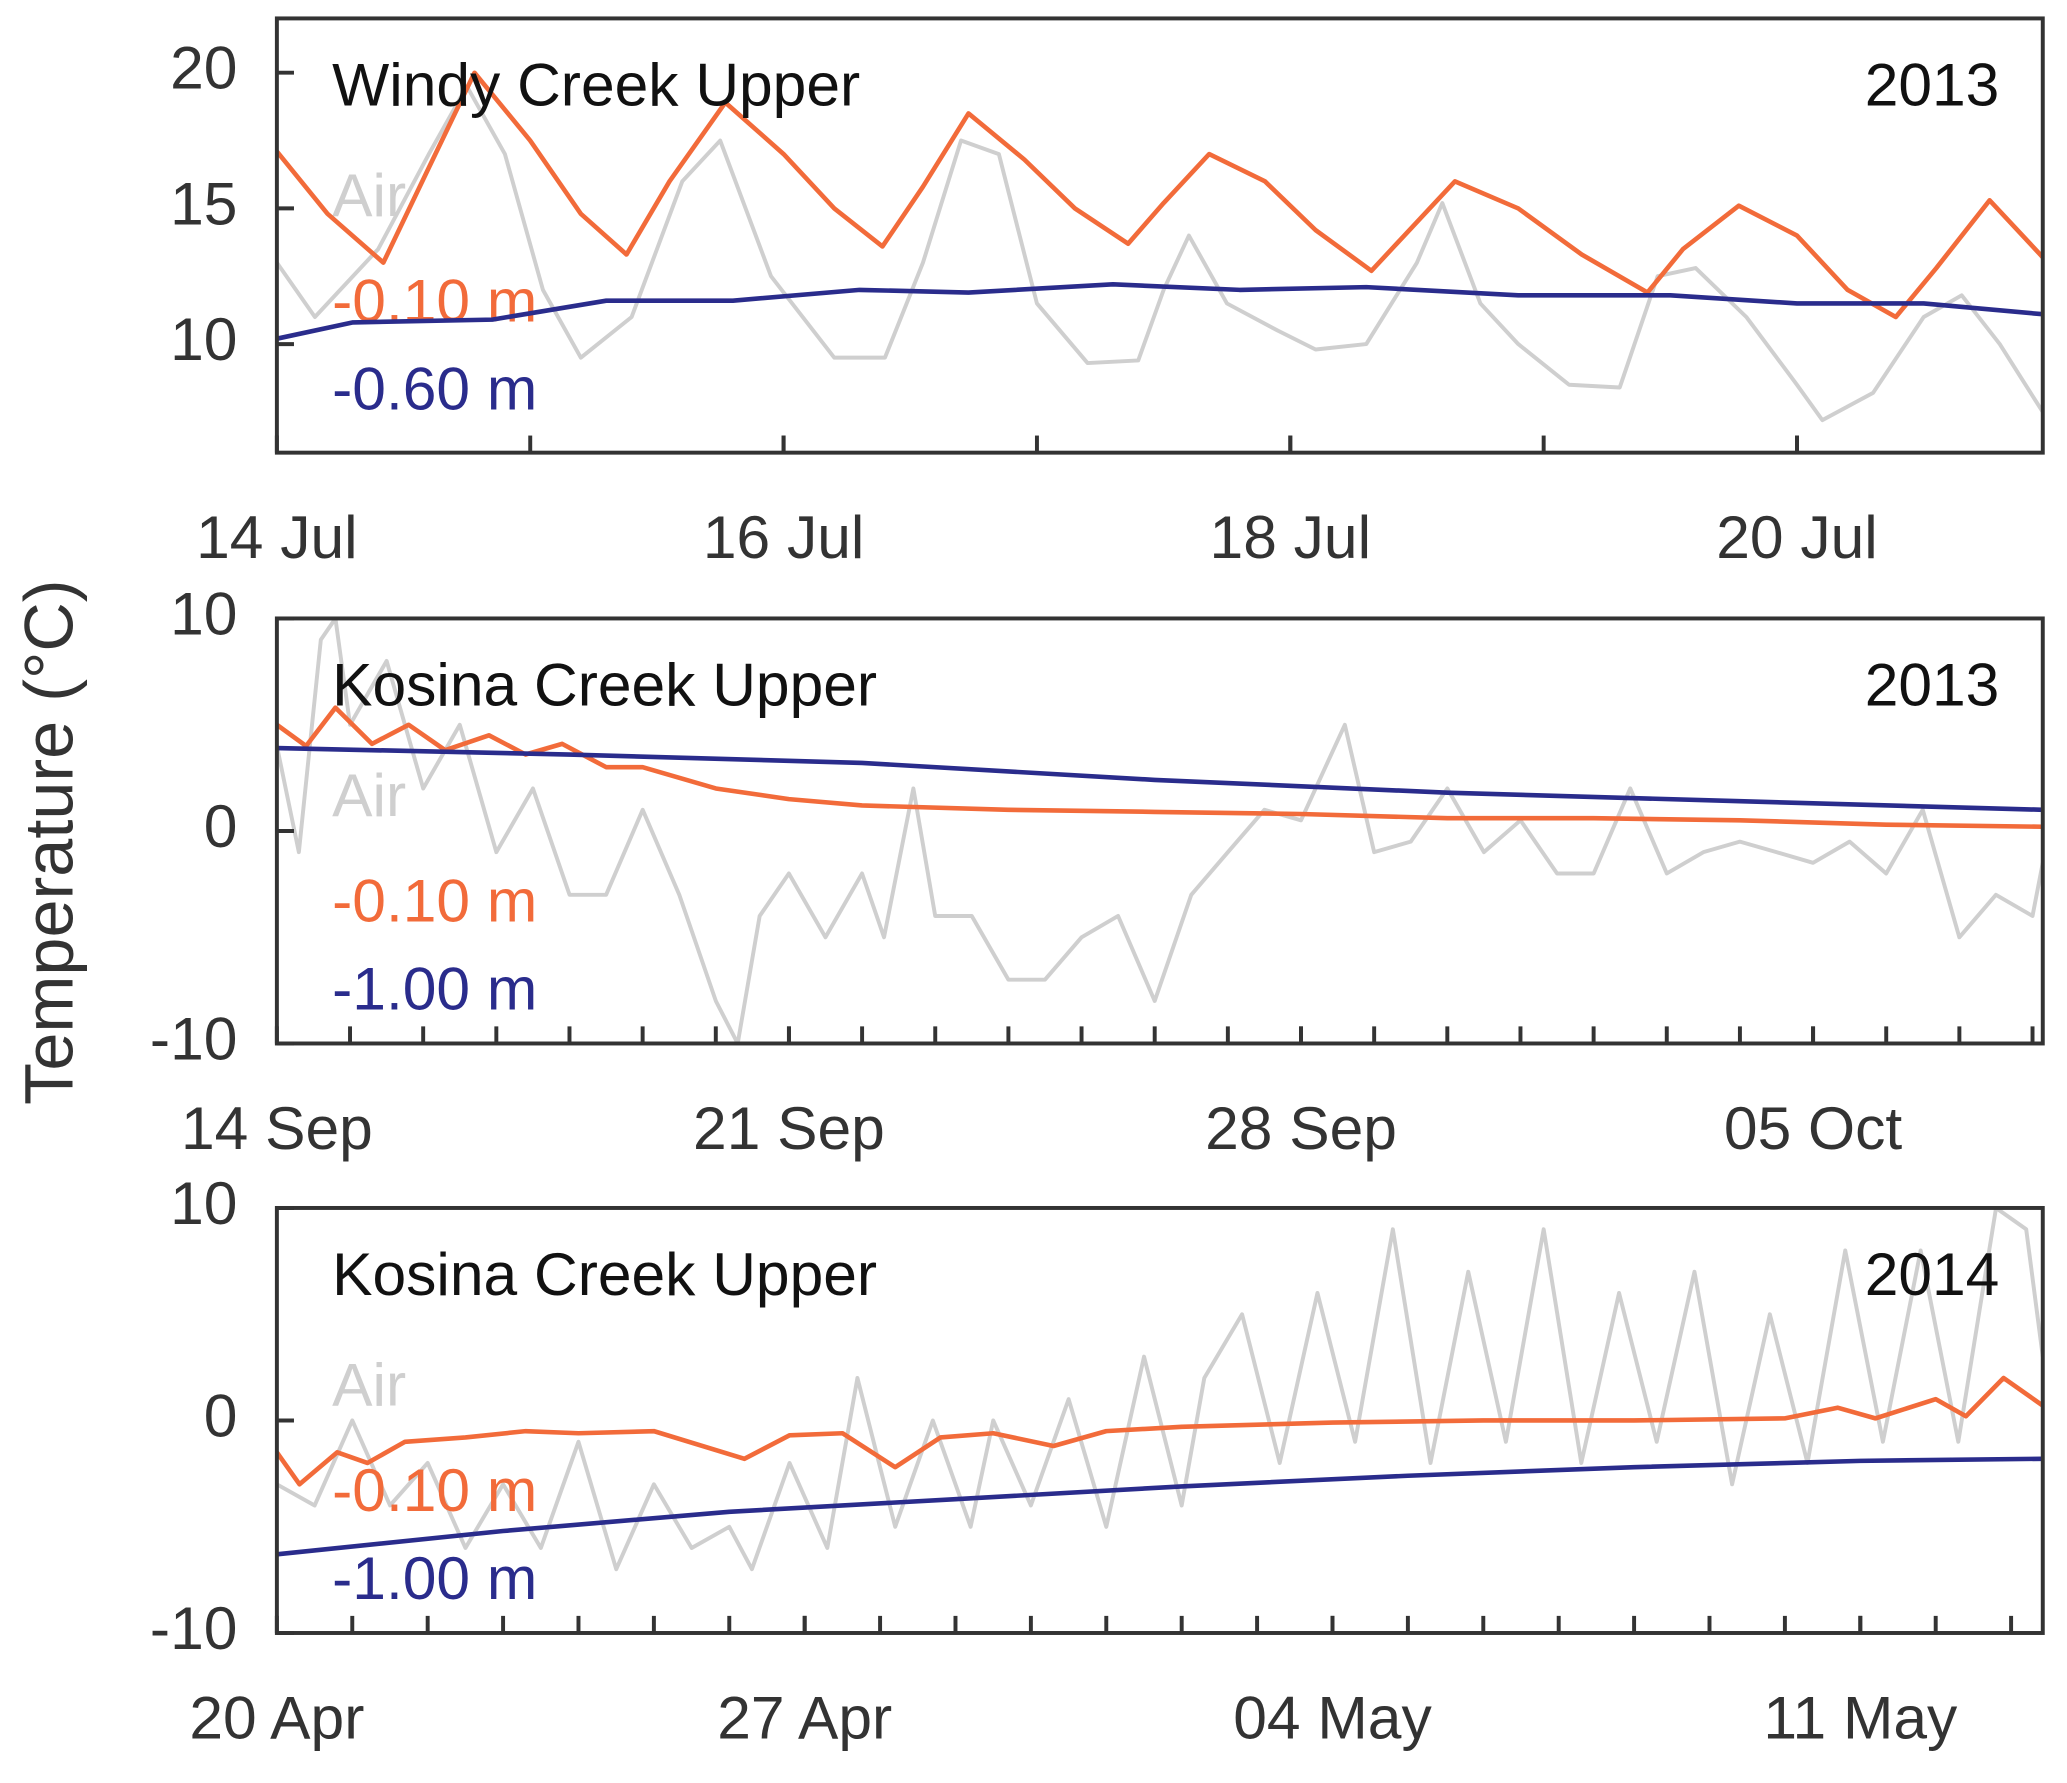  Describe the element at coordinates (804, 1717) in the screenshot. I see `x-tick-label: 27 Apr` at that location.